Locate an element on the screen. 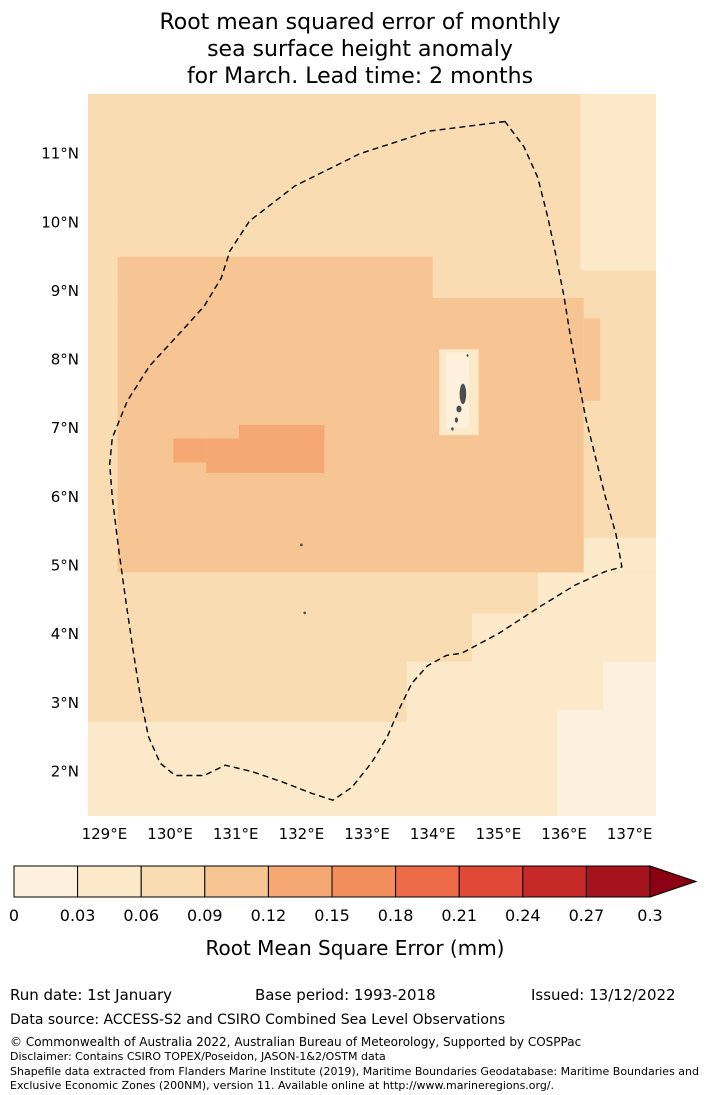  colorbar-axis-label: Root Mean Square Error (mm) is located at coordinates (355, 948).